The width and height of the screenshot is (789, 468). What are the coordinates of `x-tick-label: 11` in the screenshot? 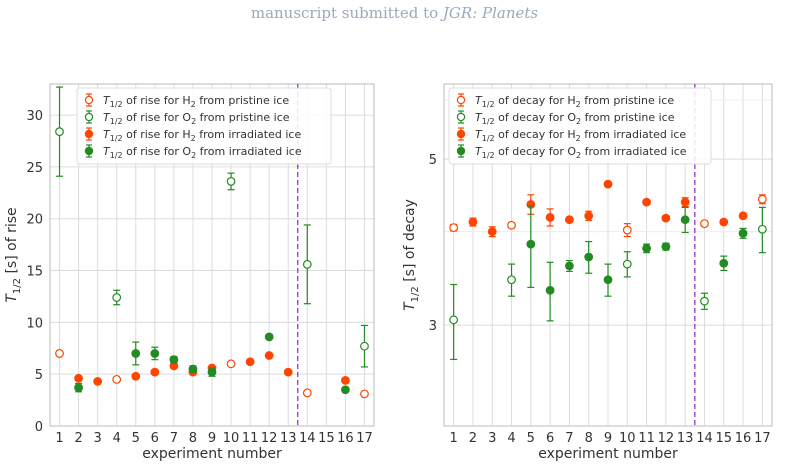 It's located at (250, 438).